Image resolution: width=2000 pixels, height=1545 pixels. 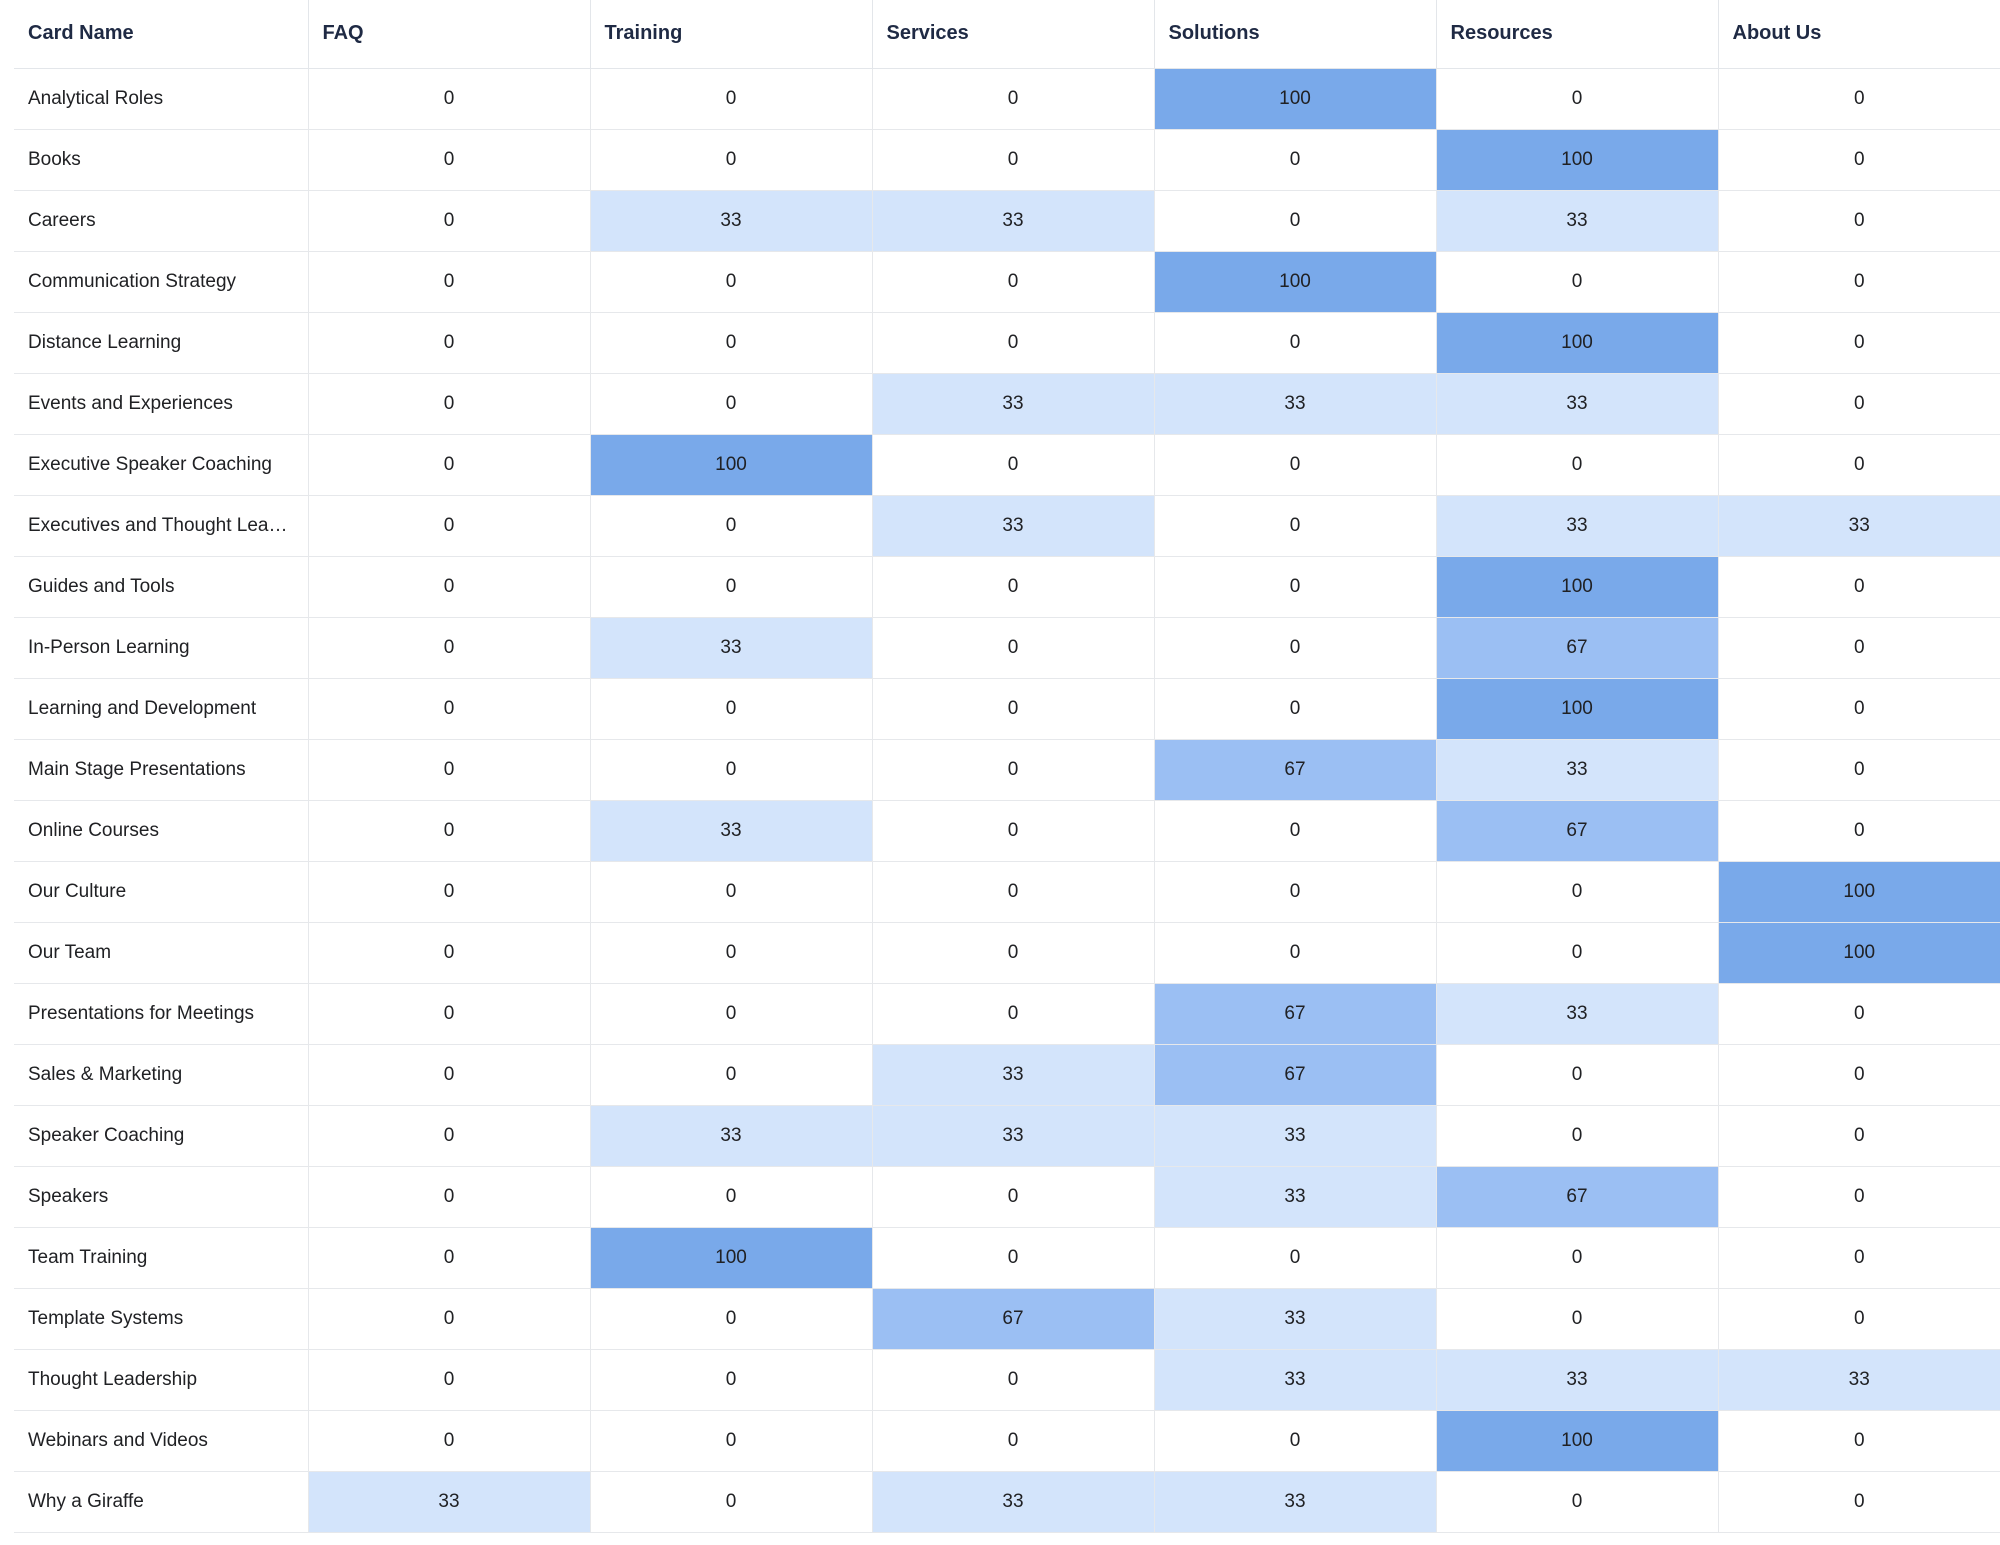 What do you see at coordinates (1007, 1136) in the screenshot?
I see `table-row: Speaker Coaching 0 33 33 33 0 0` at bounding box center [1007, 1136].